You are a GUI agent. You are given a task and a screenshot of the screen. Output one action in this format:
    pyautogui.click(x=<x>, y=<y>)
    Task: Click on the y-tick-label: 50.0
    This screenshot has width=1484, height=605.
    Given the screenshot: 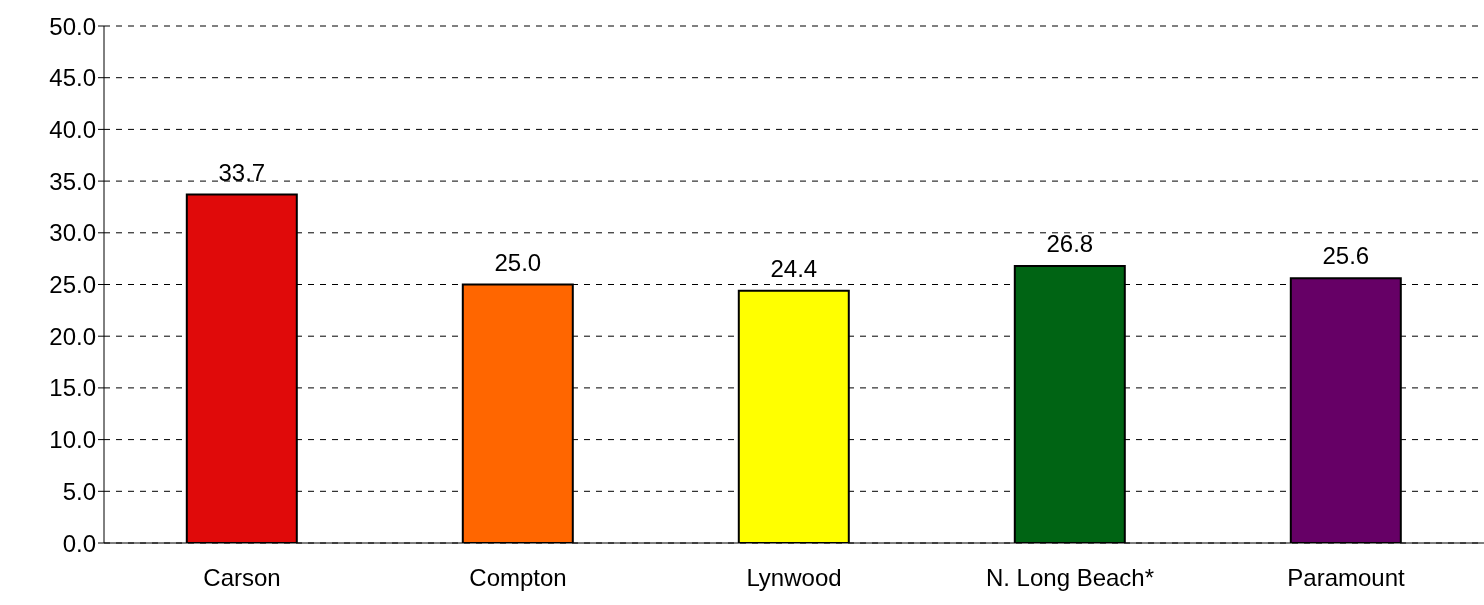 What is the action you would take?
    pyautogui.click(x=72, y=26)
    